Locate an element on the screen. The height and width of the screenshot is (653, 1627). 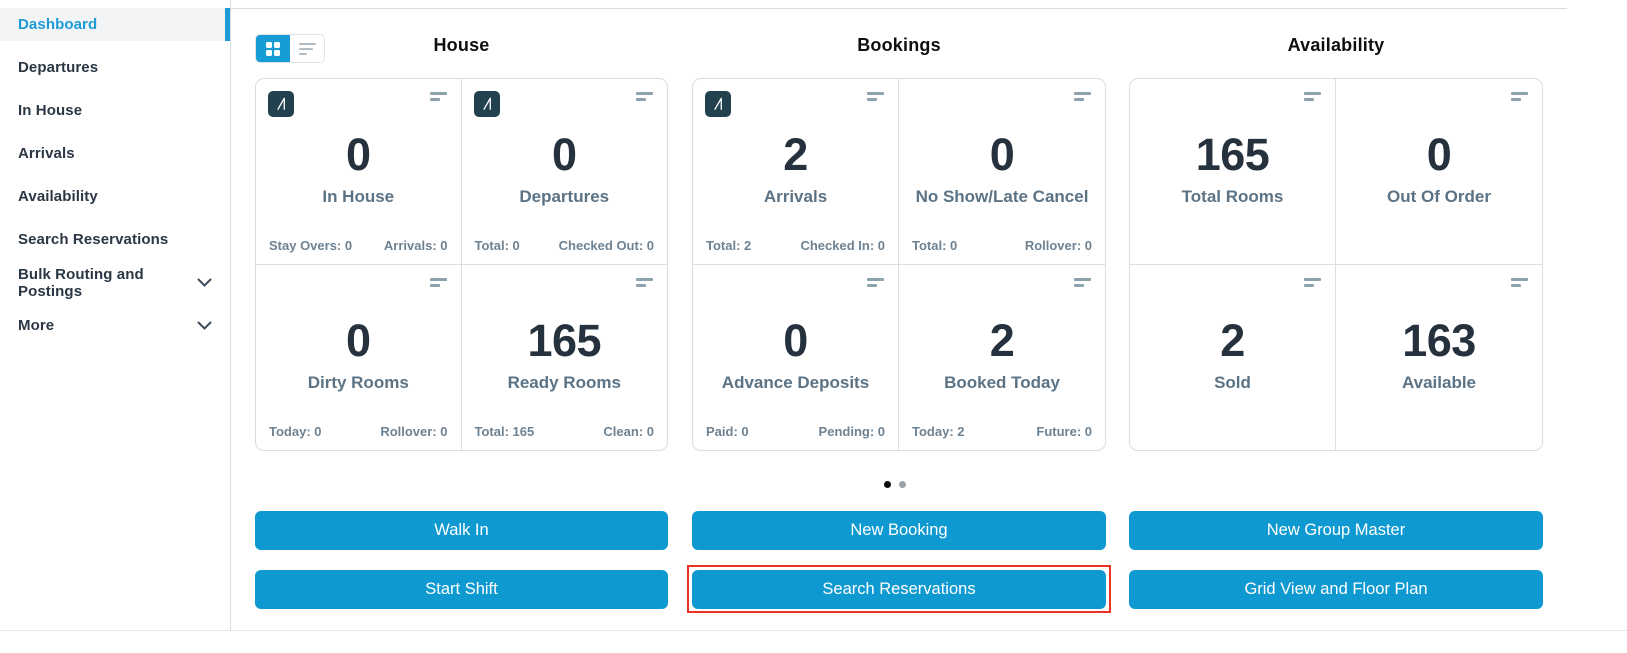
card-label: Out Of Order is located at coordinates (1439, 196).